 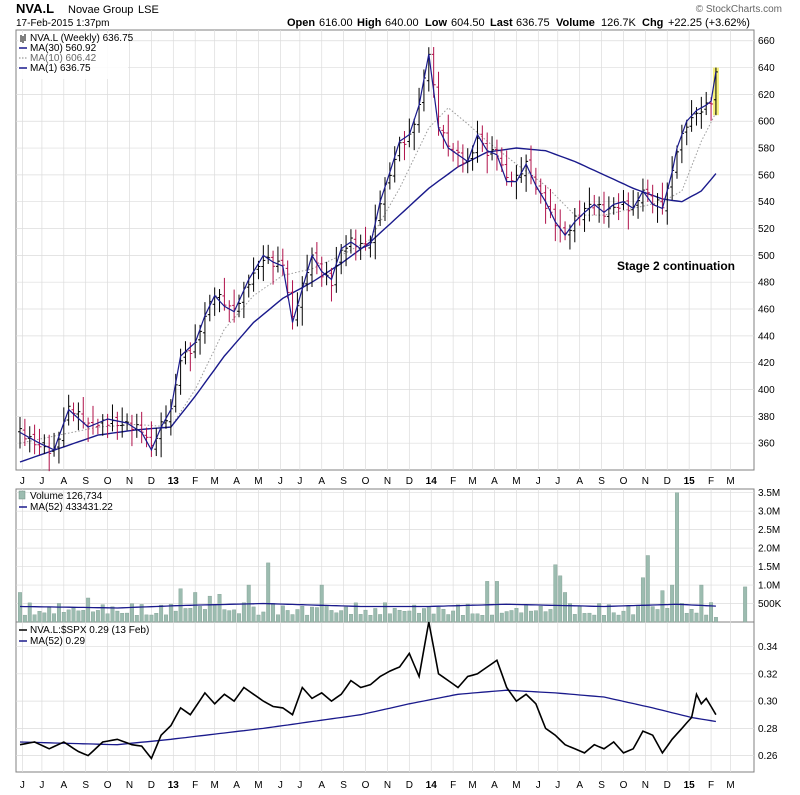 I want to click on y-tick-label: 380, so click(x=766, y=417).